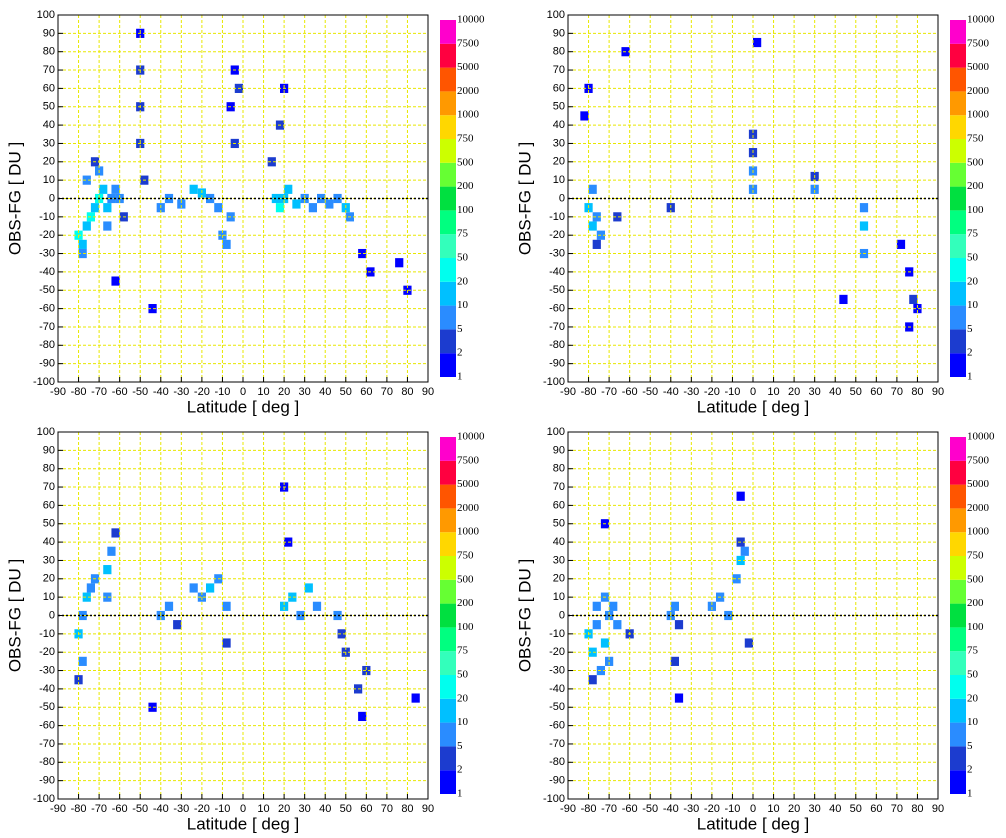 Image resolution: width=1006 pixels, height=838 pixels. I want to click on y-tick-label: -50, so click(47, 290).